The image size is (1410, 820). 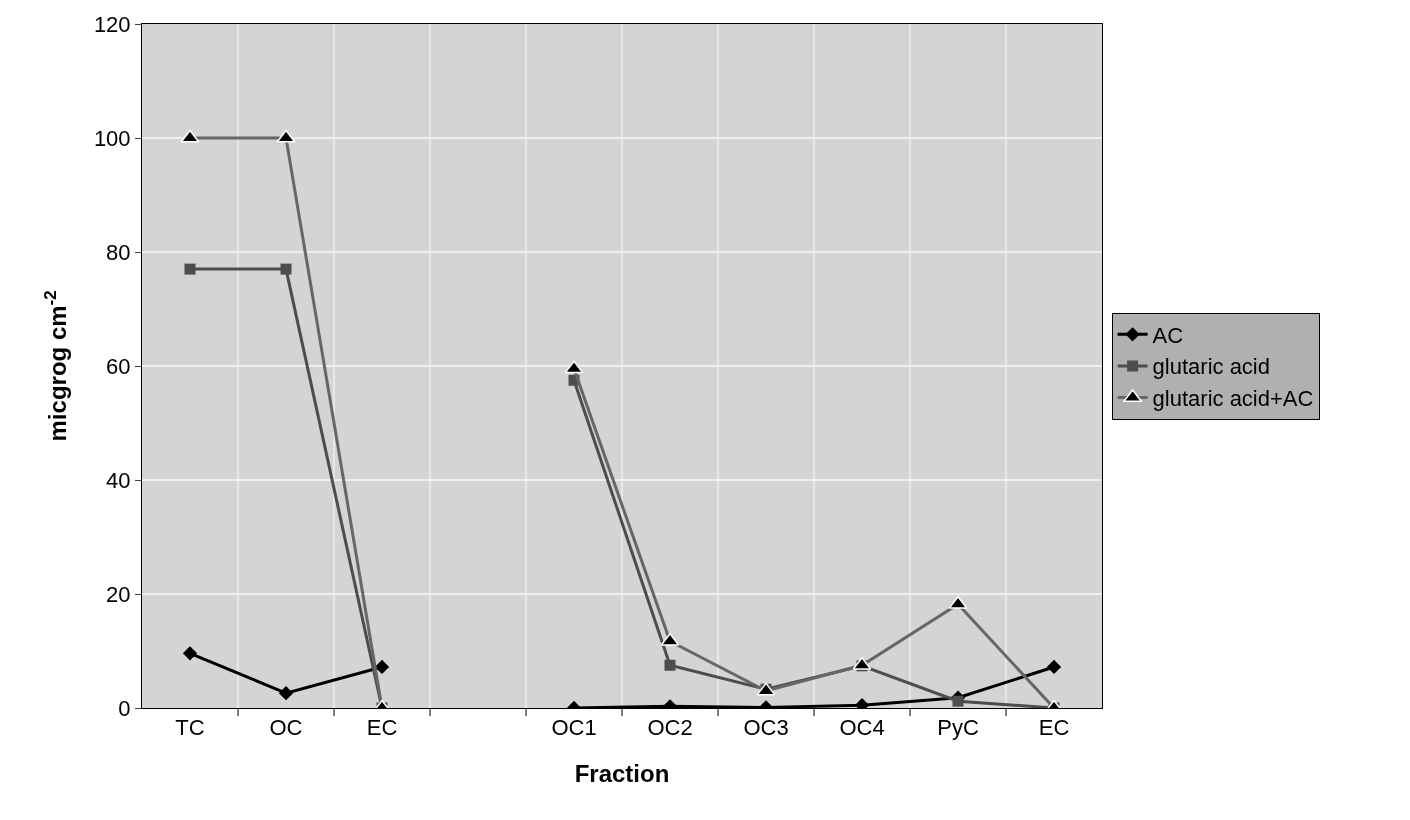 What do you see at coordinates (1233, 399) in the screenshot?
I see `legend-label: glutaric acid+AC` at bounding box center [1233, 399].